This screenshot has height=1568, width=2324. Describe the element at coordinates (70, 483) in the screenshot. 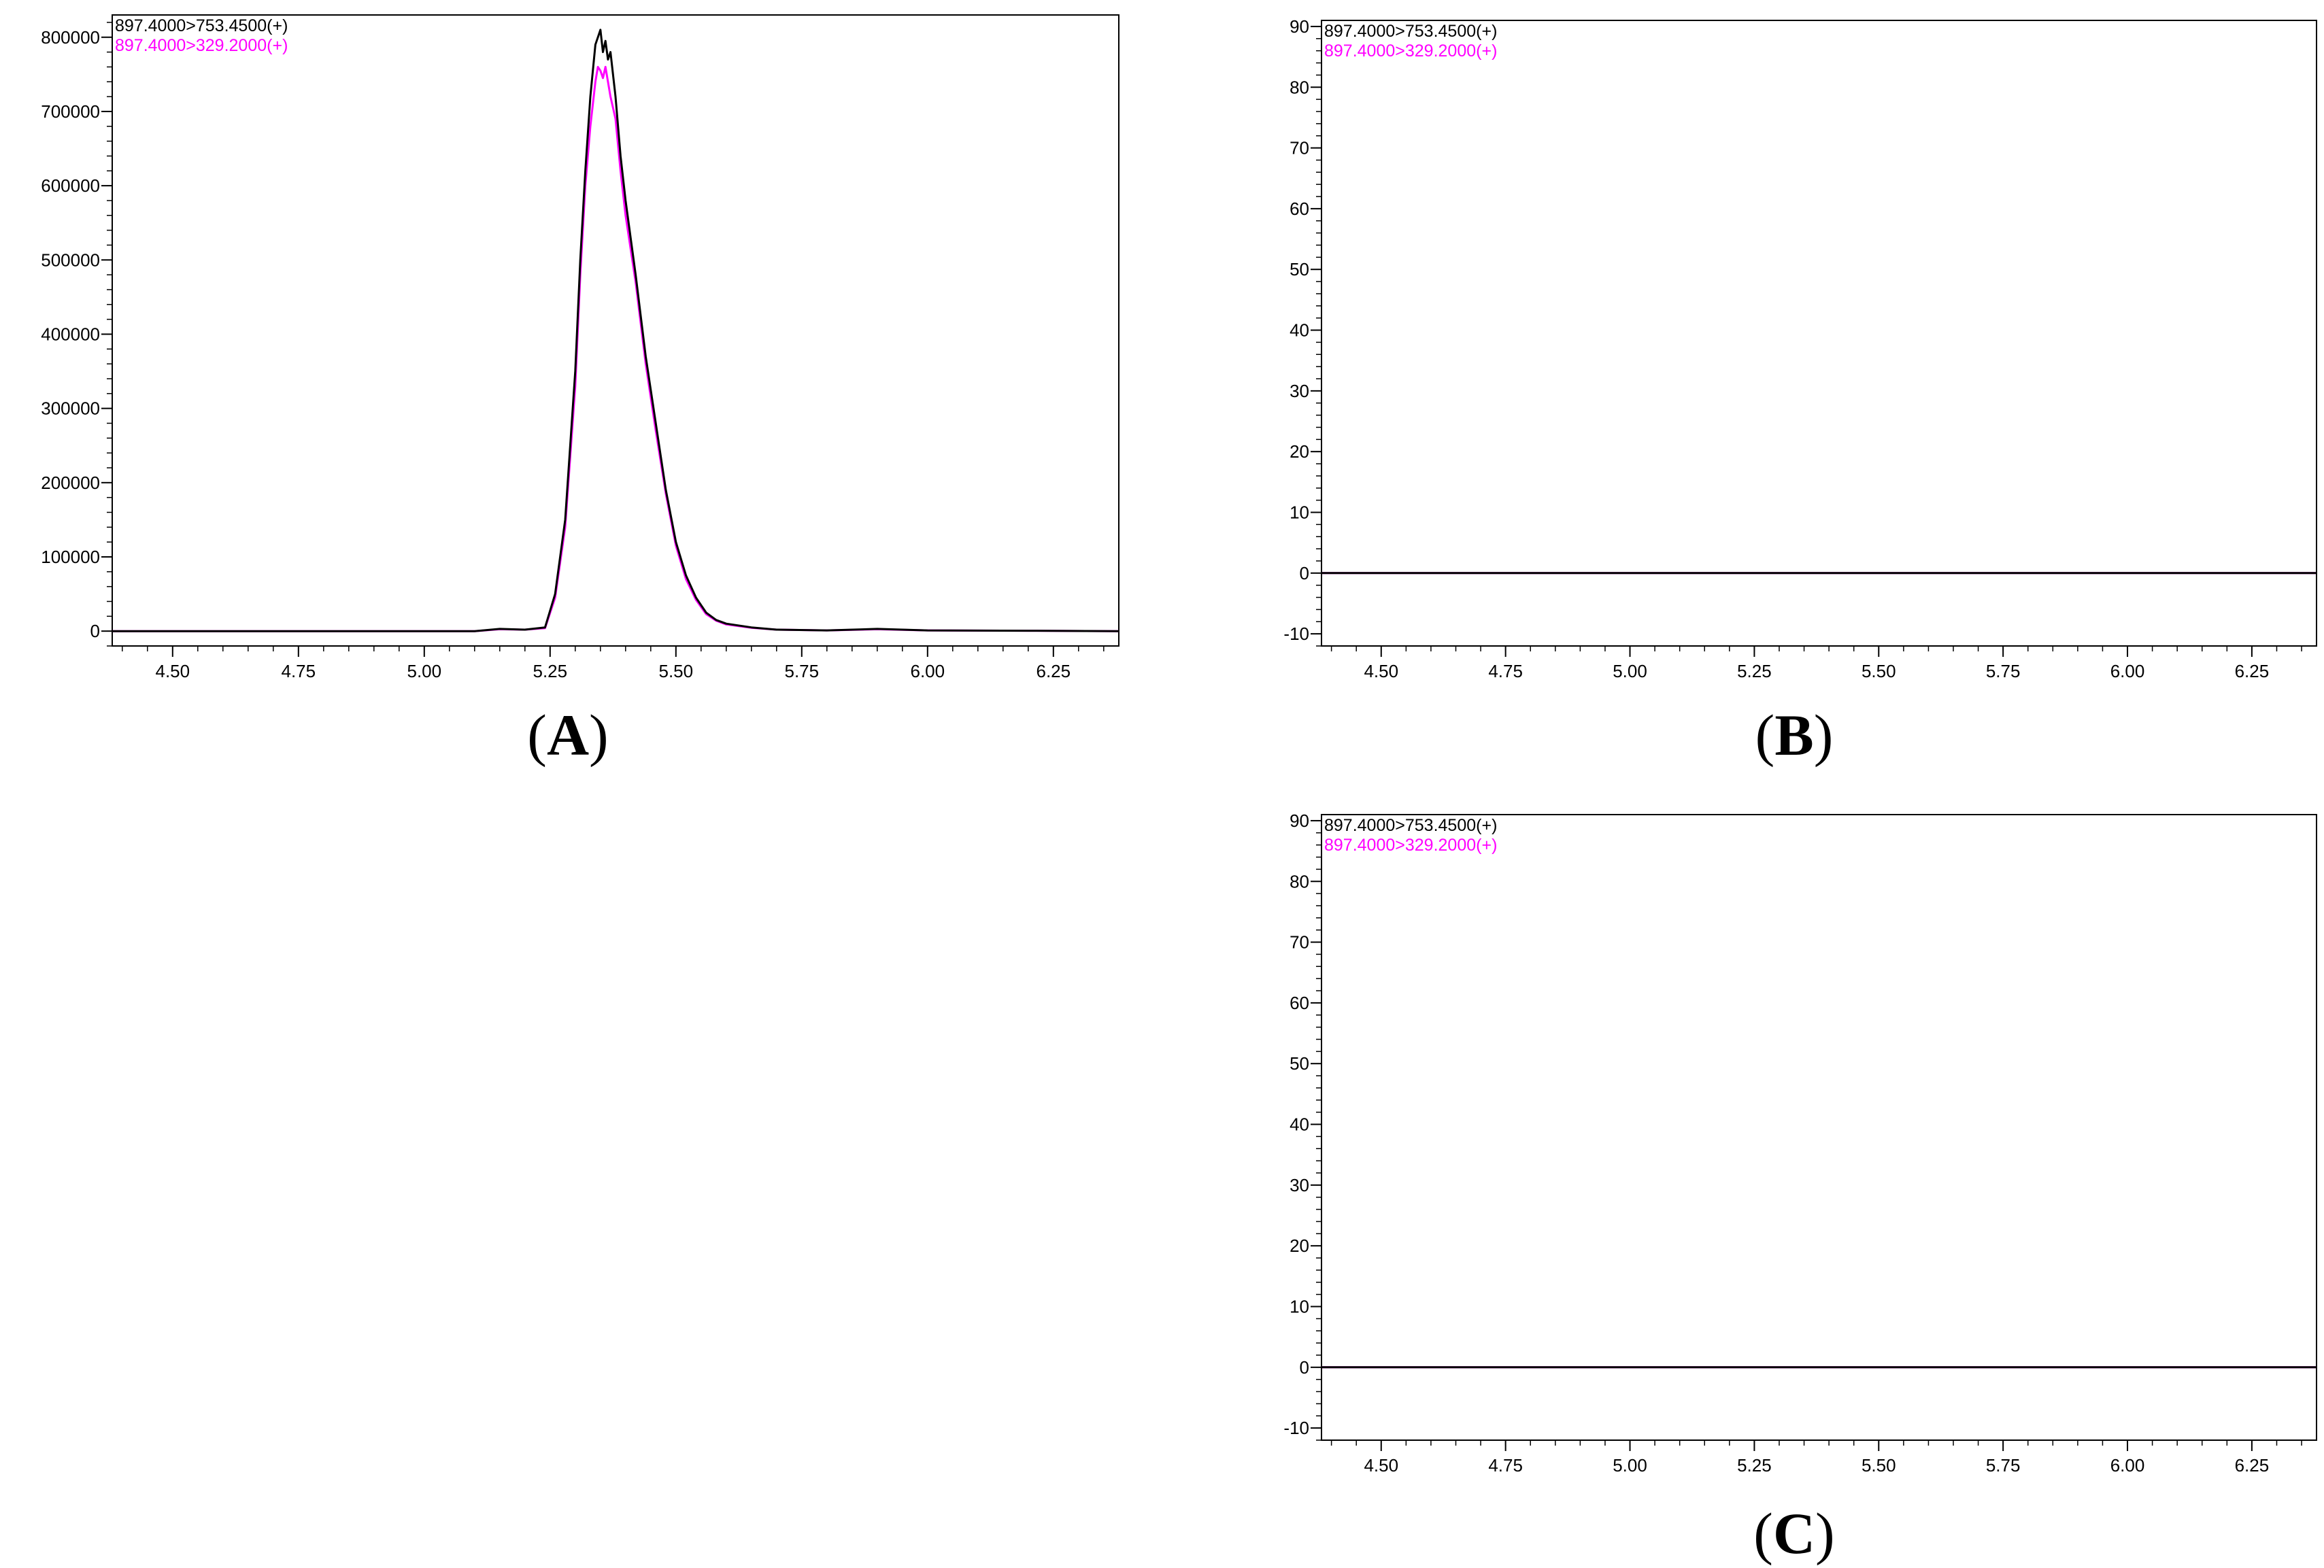

I see `y-tick-label: 200000` at that location.